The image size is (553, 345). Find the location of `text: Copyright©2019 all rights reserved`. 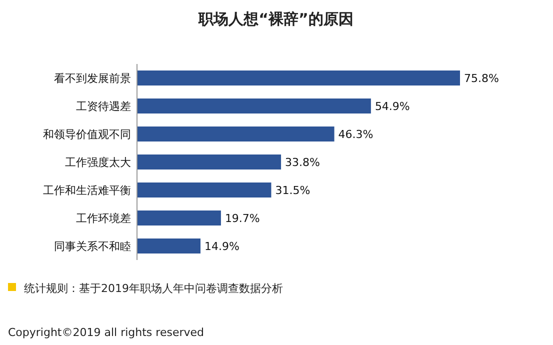

text: Copyright©2019 all rights reserved is located at coordinates (106, 332).